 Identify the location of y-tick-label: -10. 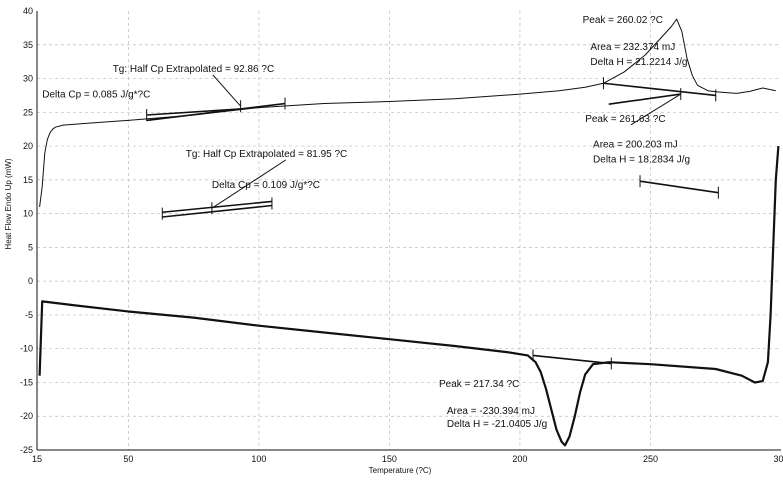
(26, 349).